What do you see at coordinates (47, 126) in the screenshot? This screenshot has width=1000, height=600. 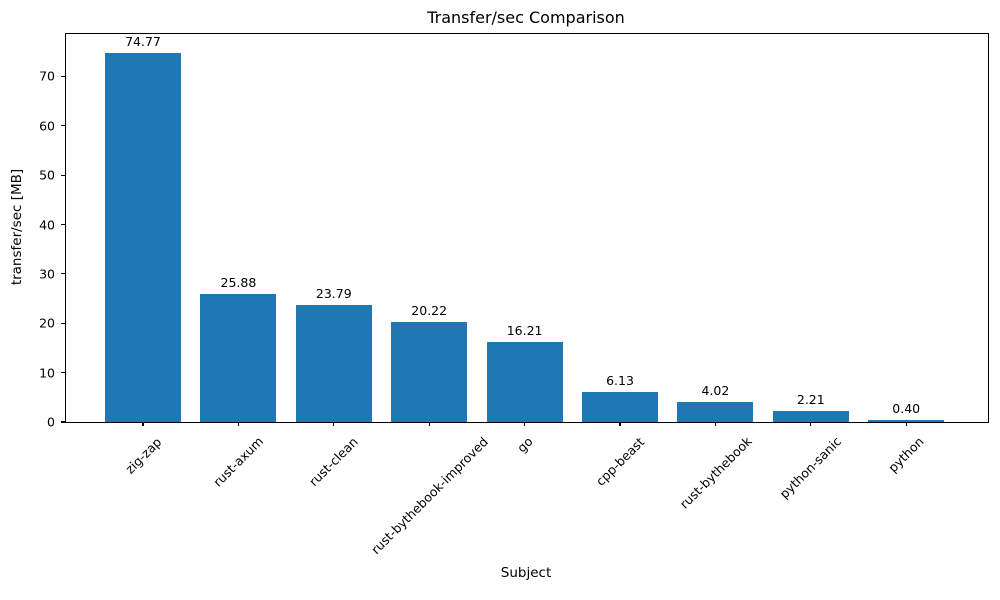 I see `y-tick-label: 60` at bounding box center [47, 126].